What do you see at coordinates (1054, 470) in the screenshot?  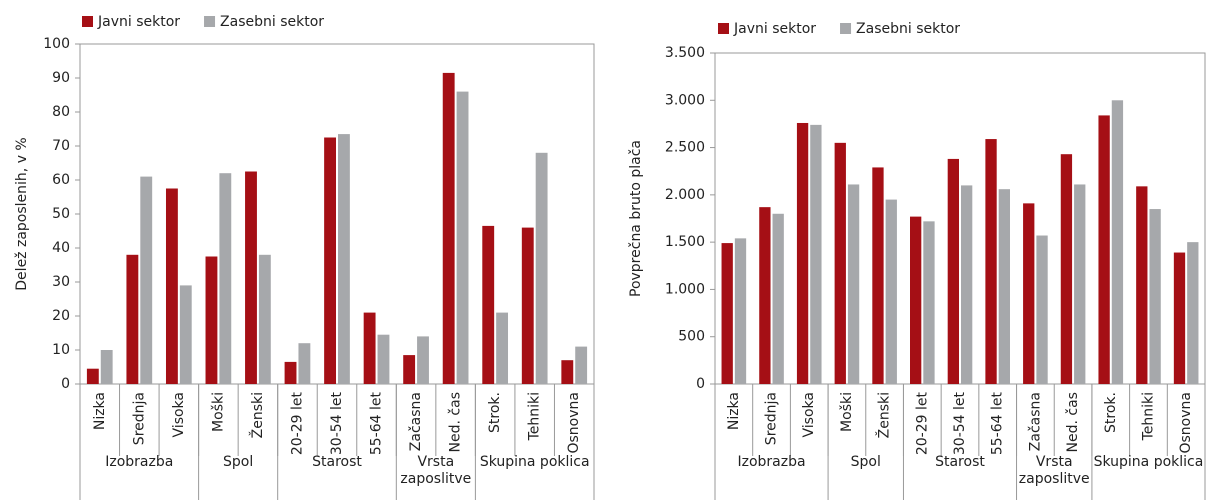 I see `group-label: Vrsta zaposlitve` at bounding box center [1054, 470].